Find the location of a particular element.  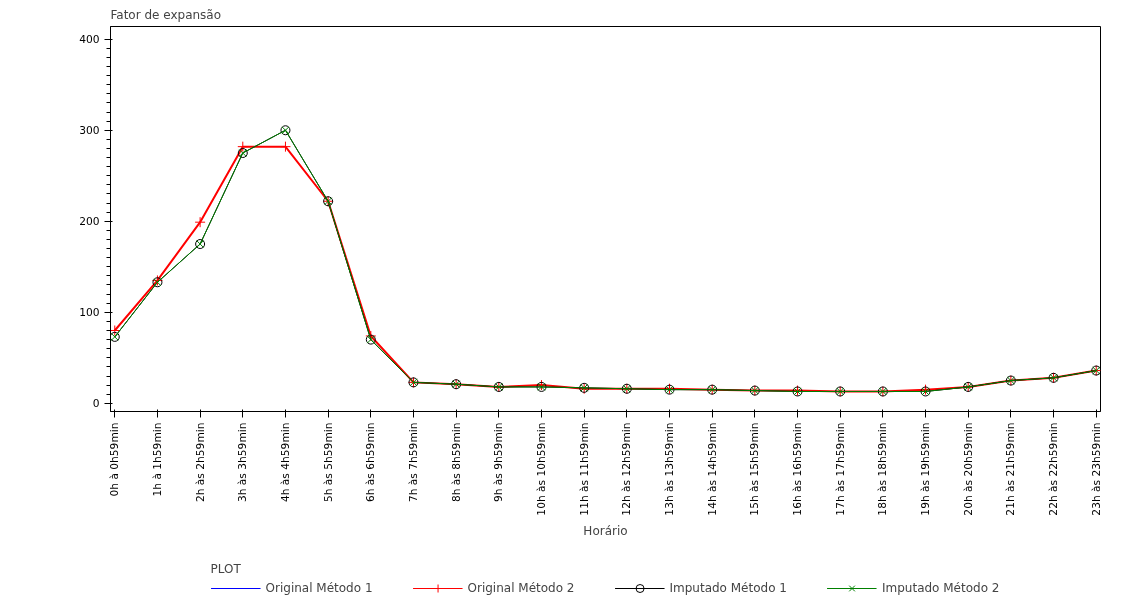

x-tick-label: 9h às 9h59min is located at coordinates (499, 462).